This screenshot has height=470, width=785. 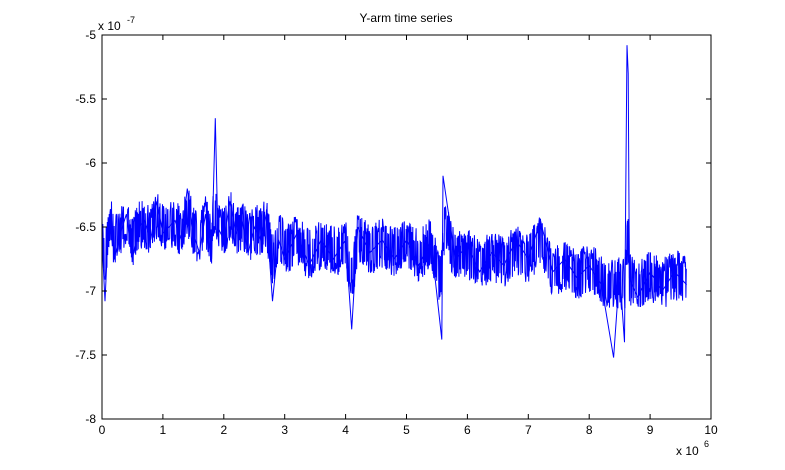 What do you see at coordinates (102, 430) in the screenshot?
I see `x-tick-label: 0` at bounding box center [102, 430].